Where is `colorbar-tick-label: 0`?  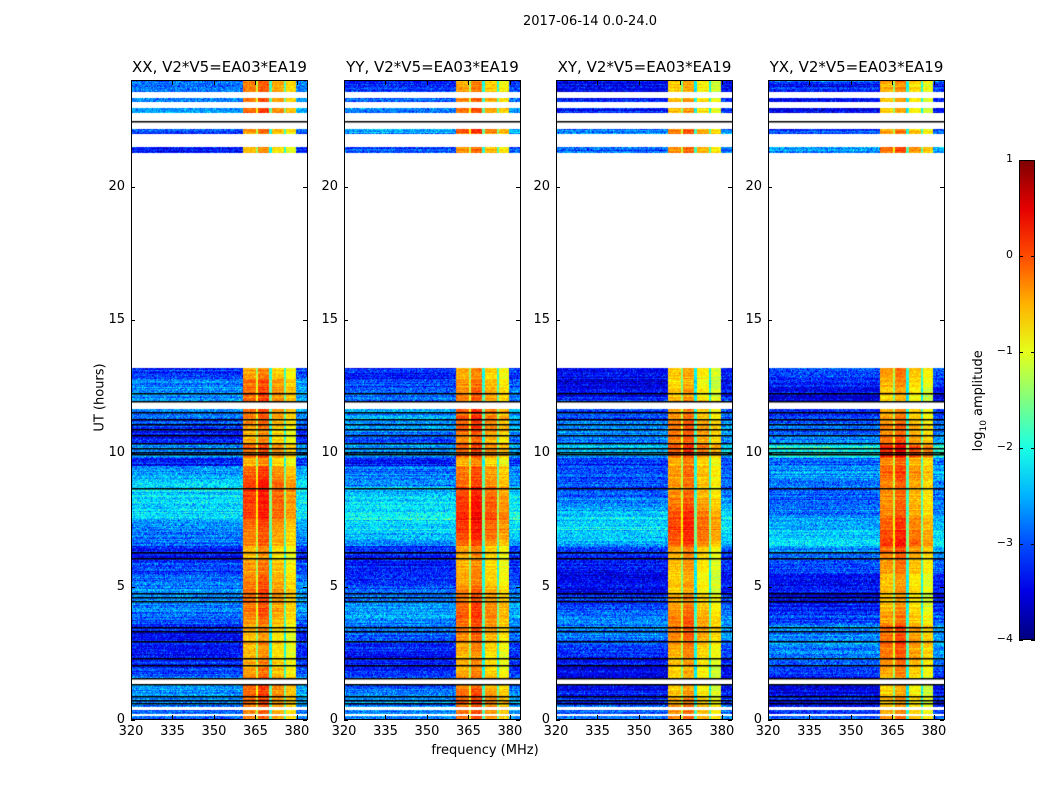 colorbar-tick-label: 0 is located at coordinates (1009, 254).